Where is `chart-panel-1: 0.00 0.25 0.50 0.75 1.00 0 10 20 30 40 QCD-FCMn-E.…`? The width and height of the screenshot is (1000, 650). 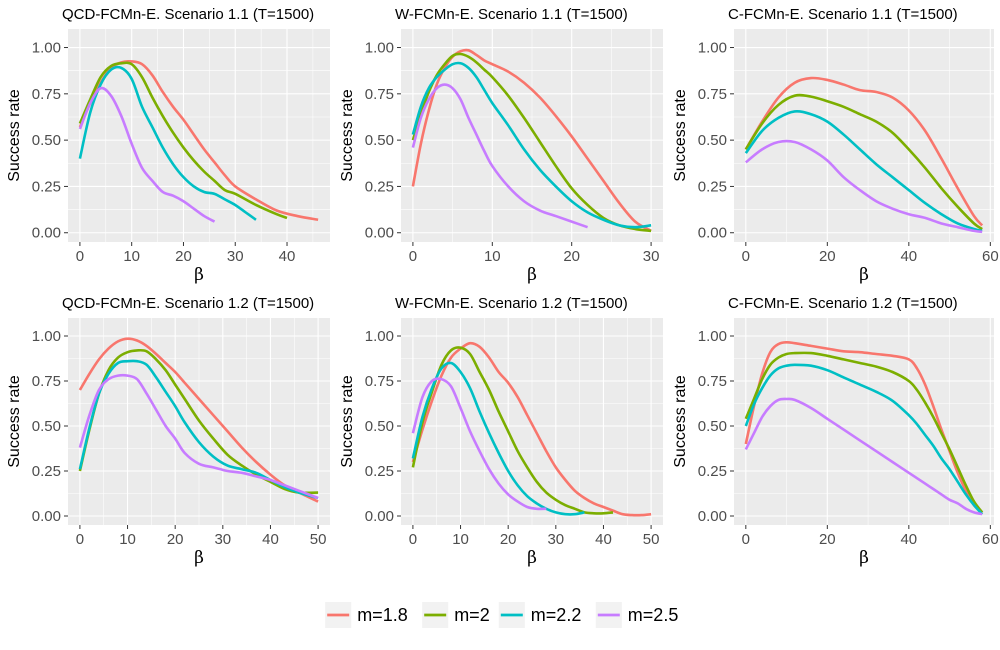 chart-panel-1: 0.00 0.25 0.50 0.75 1.00 0 10 20 30 40 QCD-FCMn-E.… is located at coordinates (168, 145).